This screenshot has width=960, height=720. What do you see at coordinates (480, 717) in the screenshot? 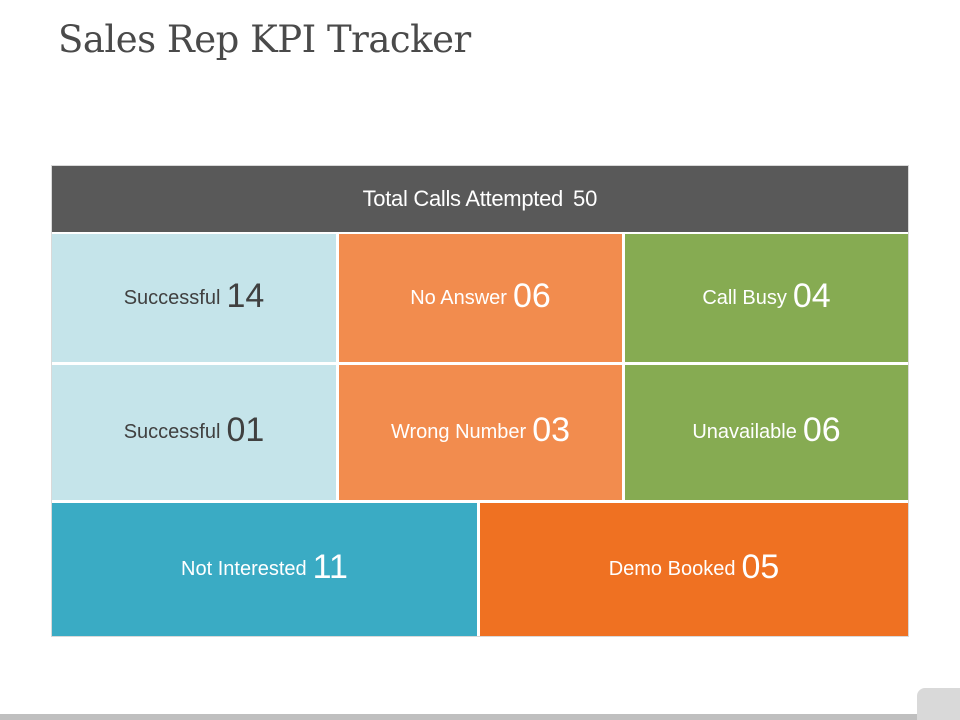
I see `footer-bar` at bounding box center [480, 717].